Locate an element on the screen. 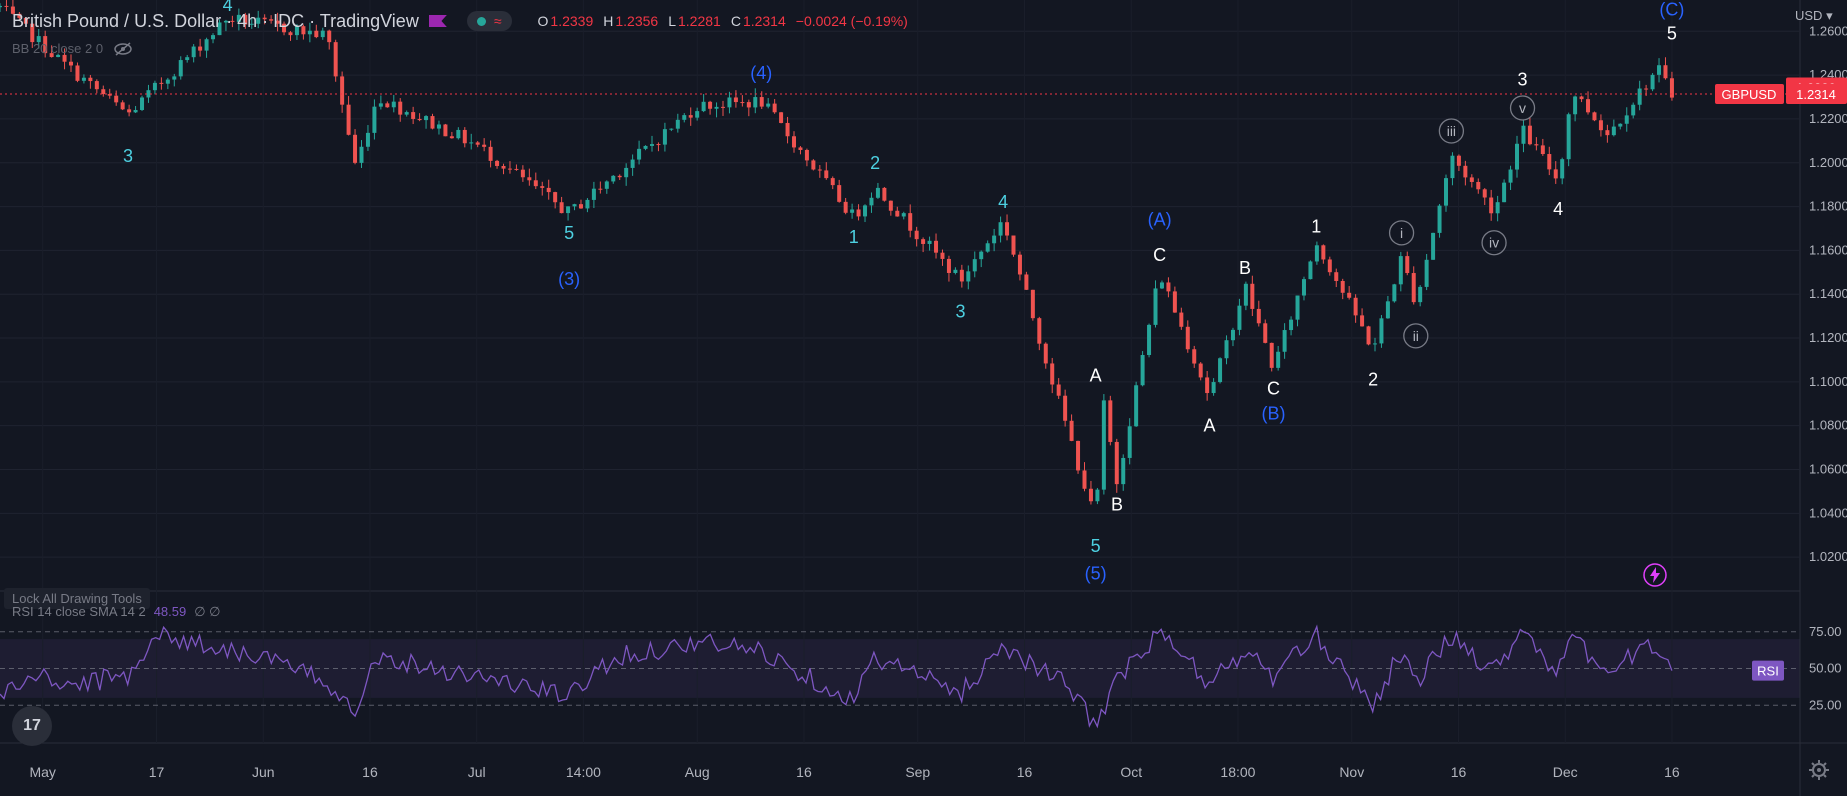 Image resolution: width=1847 pixels, height=796 pixels. rsi-tag-bg is located at coordinates (1768, 670).